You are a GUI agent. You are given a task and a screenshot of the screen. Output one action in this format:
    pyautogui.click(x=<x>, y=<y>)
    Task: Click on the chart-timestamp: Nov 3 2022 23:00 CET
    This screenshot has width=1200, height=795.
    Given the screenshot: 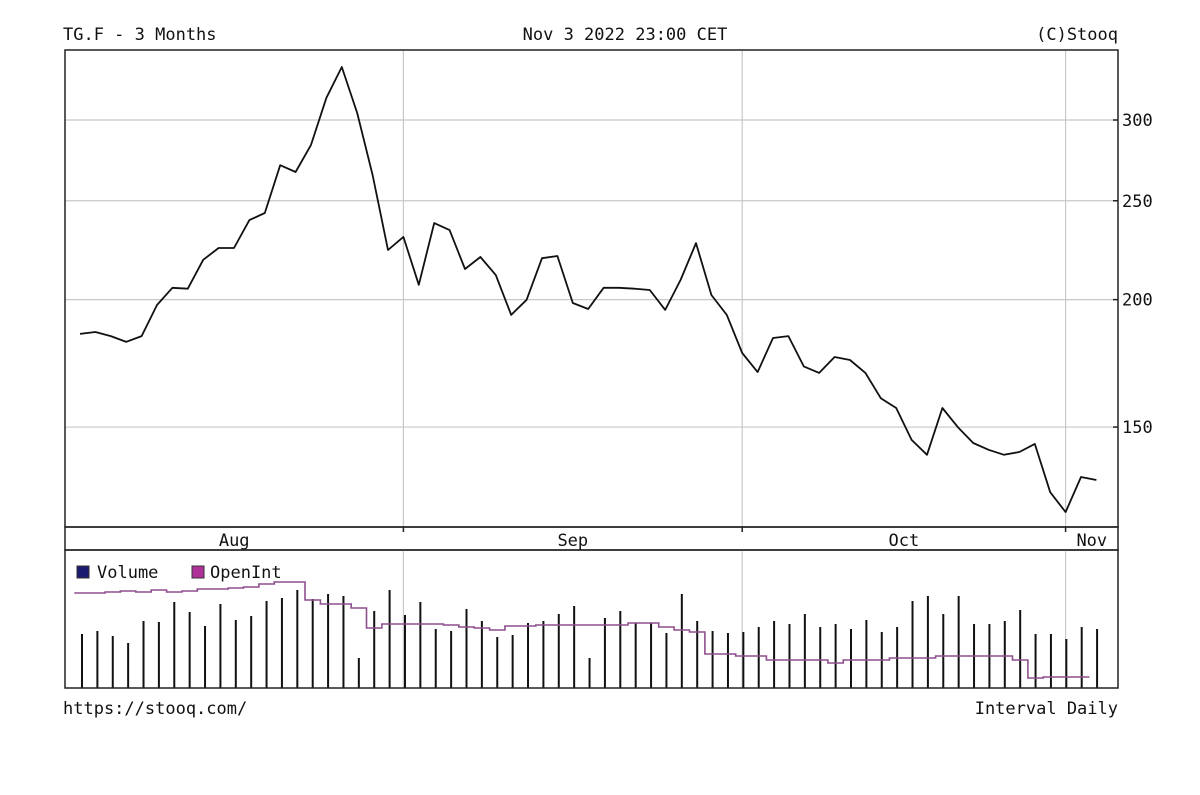 What is the action you would take?
    pyautogui.click(x=625, y=35)
    